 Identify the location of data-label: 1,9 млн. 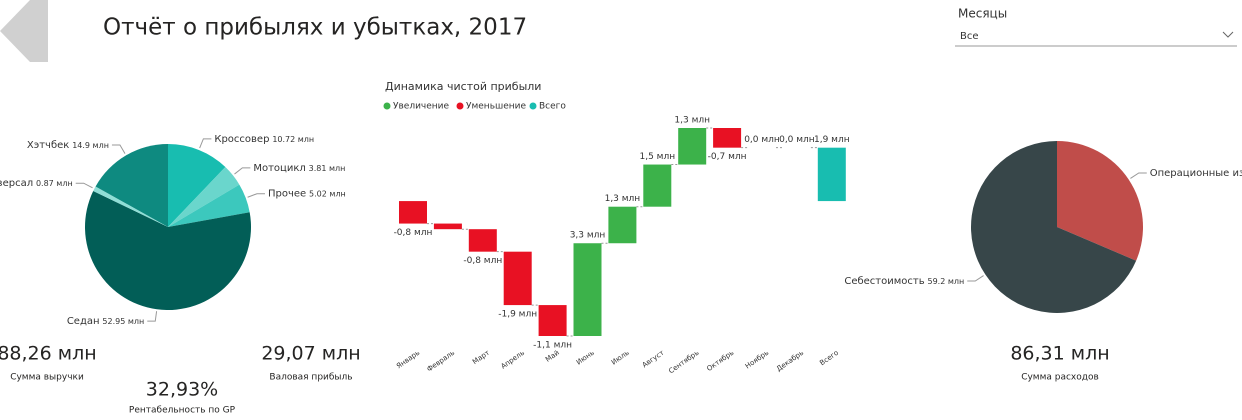
(832, 140).